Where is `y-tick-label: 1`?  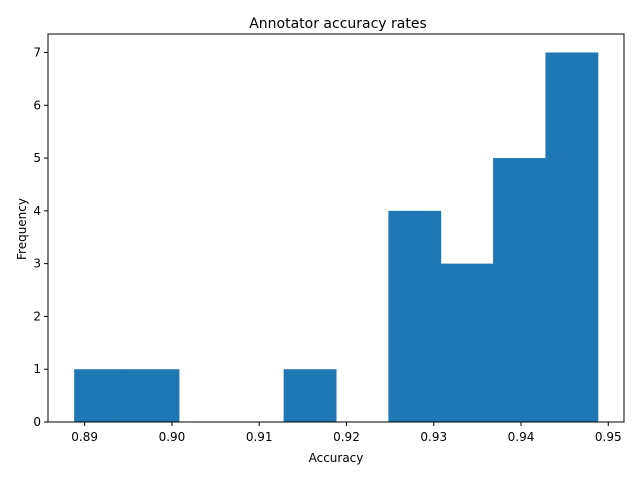
y-tick-label: 1 is located at coordinates (37, 369).